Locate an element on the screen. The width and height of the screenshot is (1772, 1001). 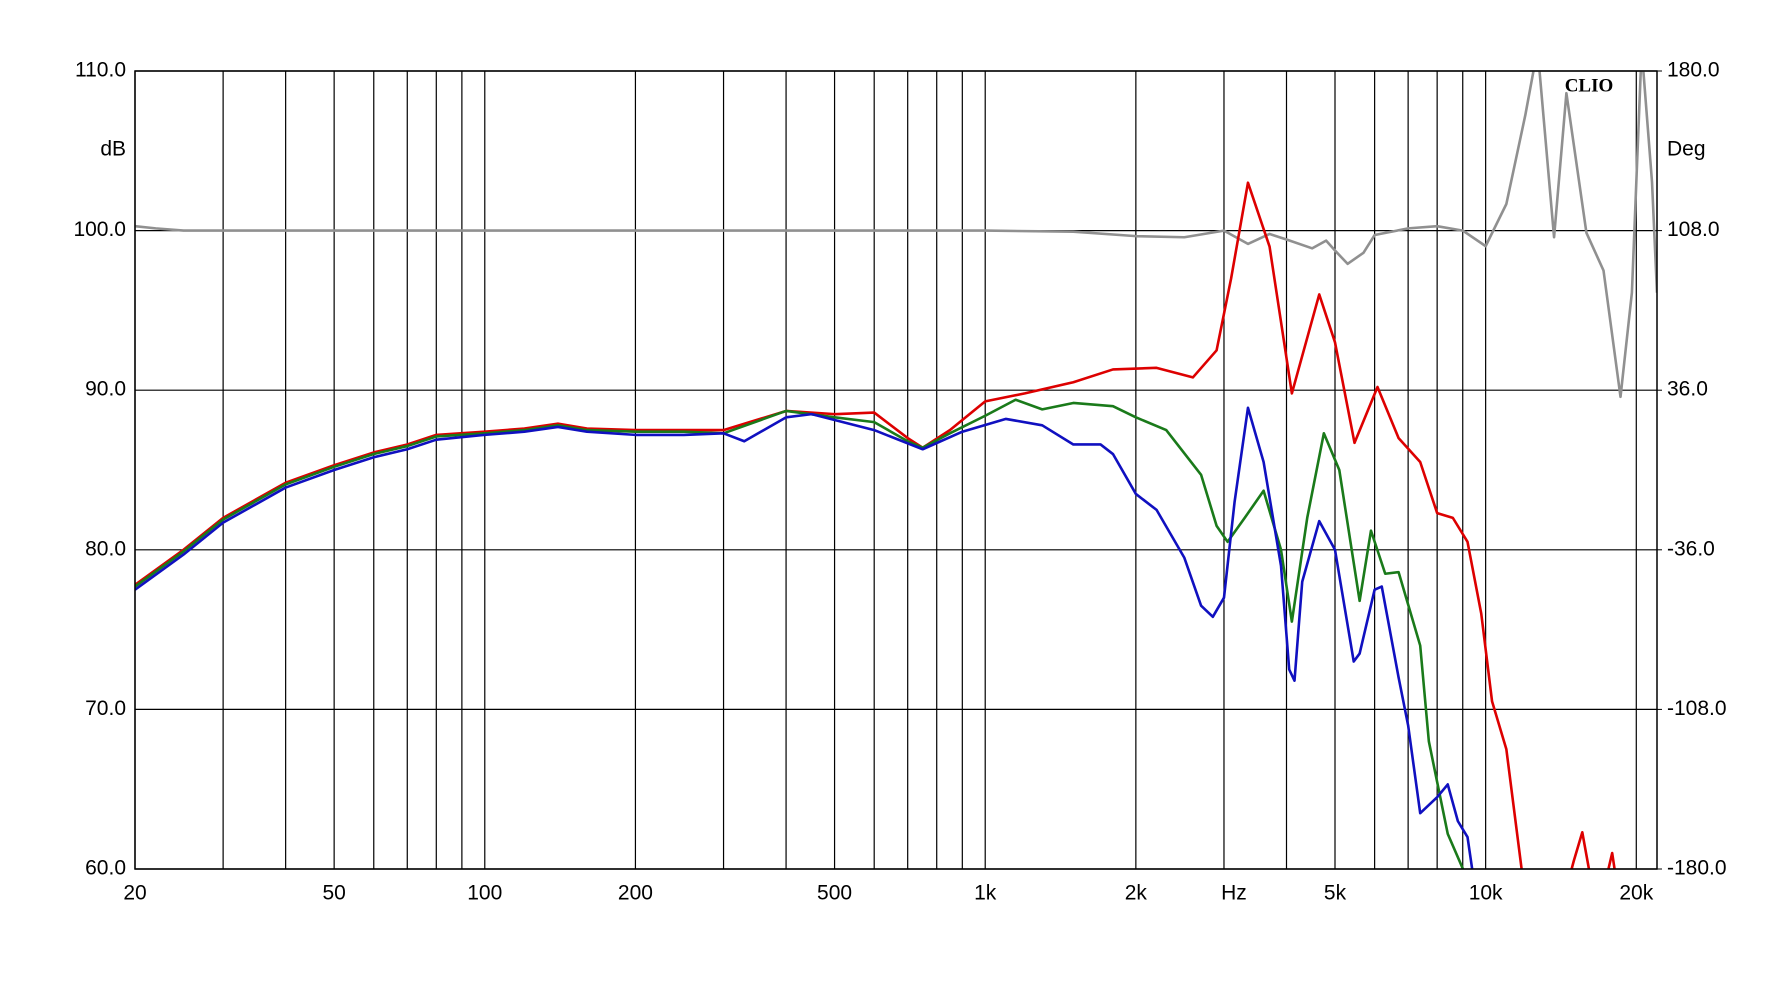
x-axis-label: Hz is located at coordinates (1234, 893).